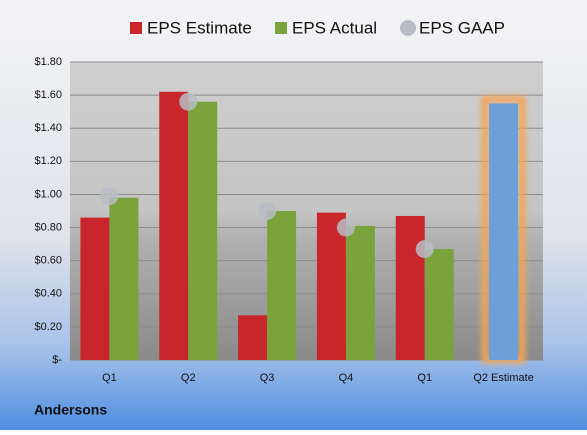 The height and width of the screenshot is (435, 587). Describe the element at coordinates (267, 378) in the screenshot. I see `x-tick-label: Q3` at that location.